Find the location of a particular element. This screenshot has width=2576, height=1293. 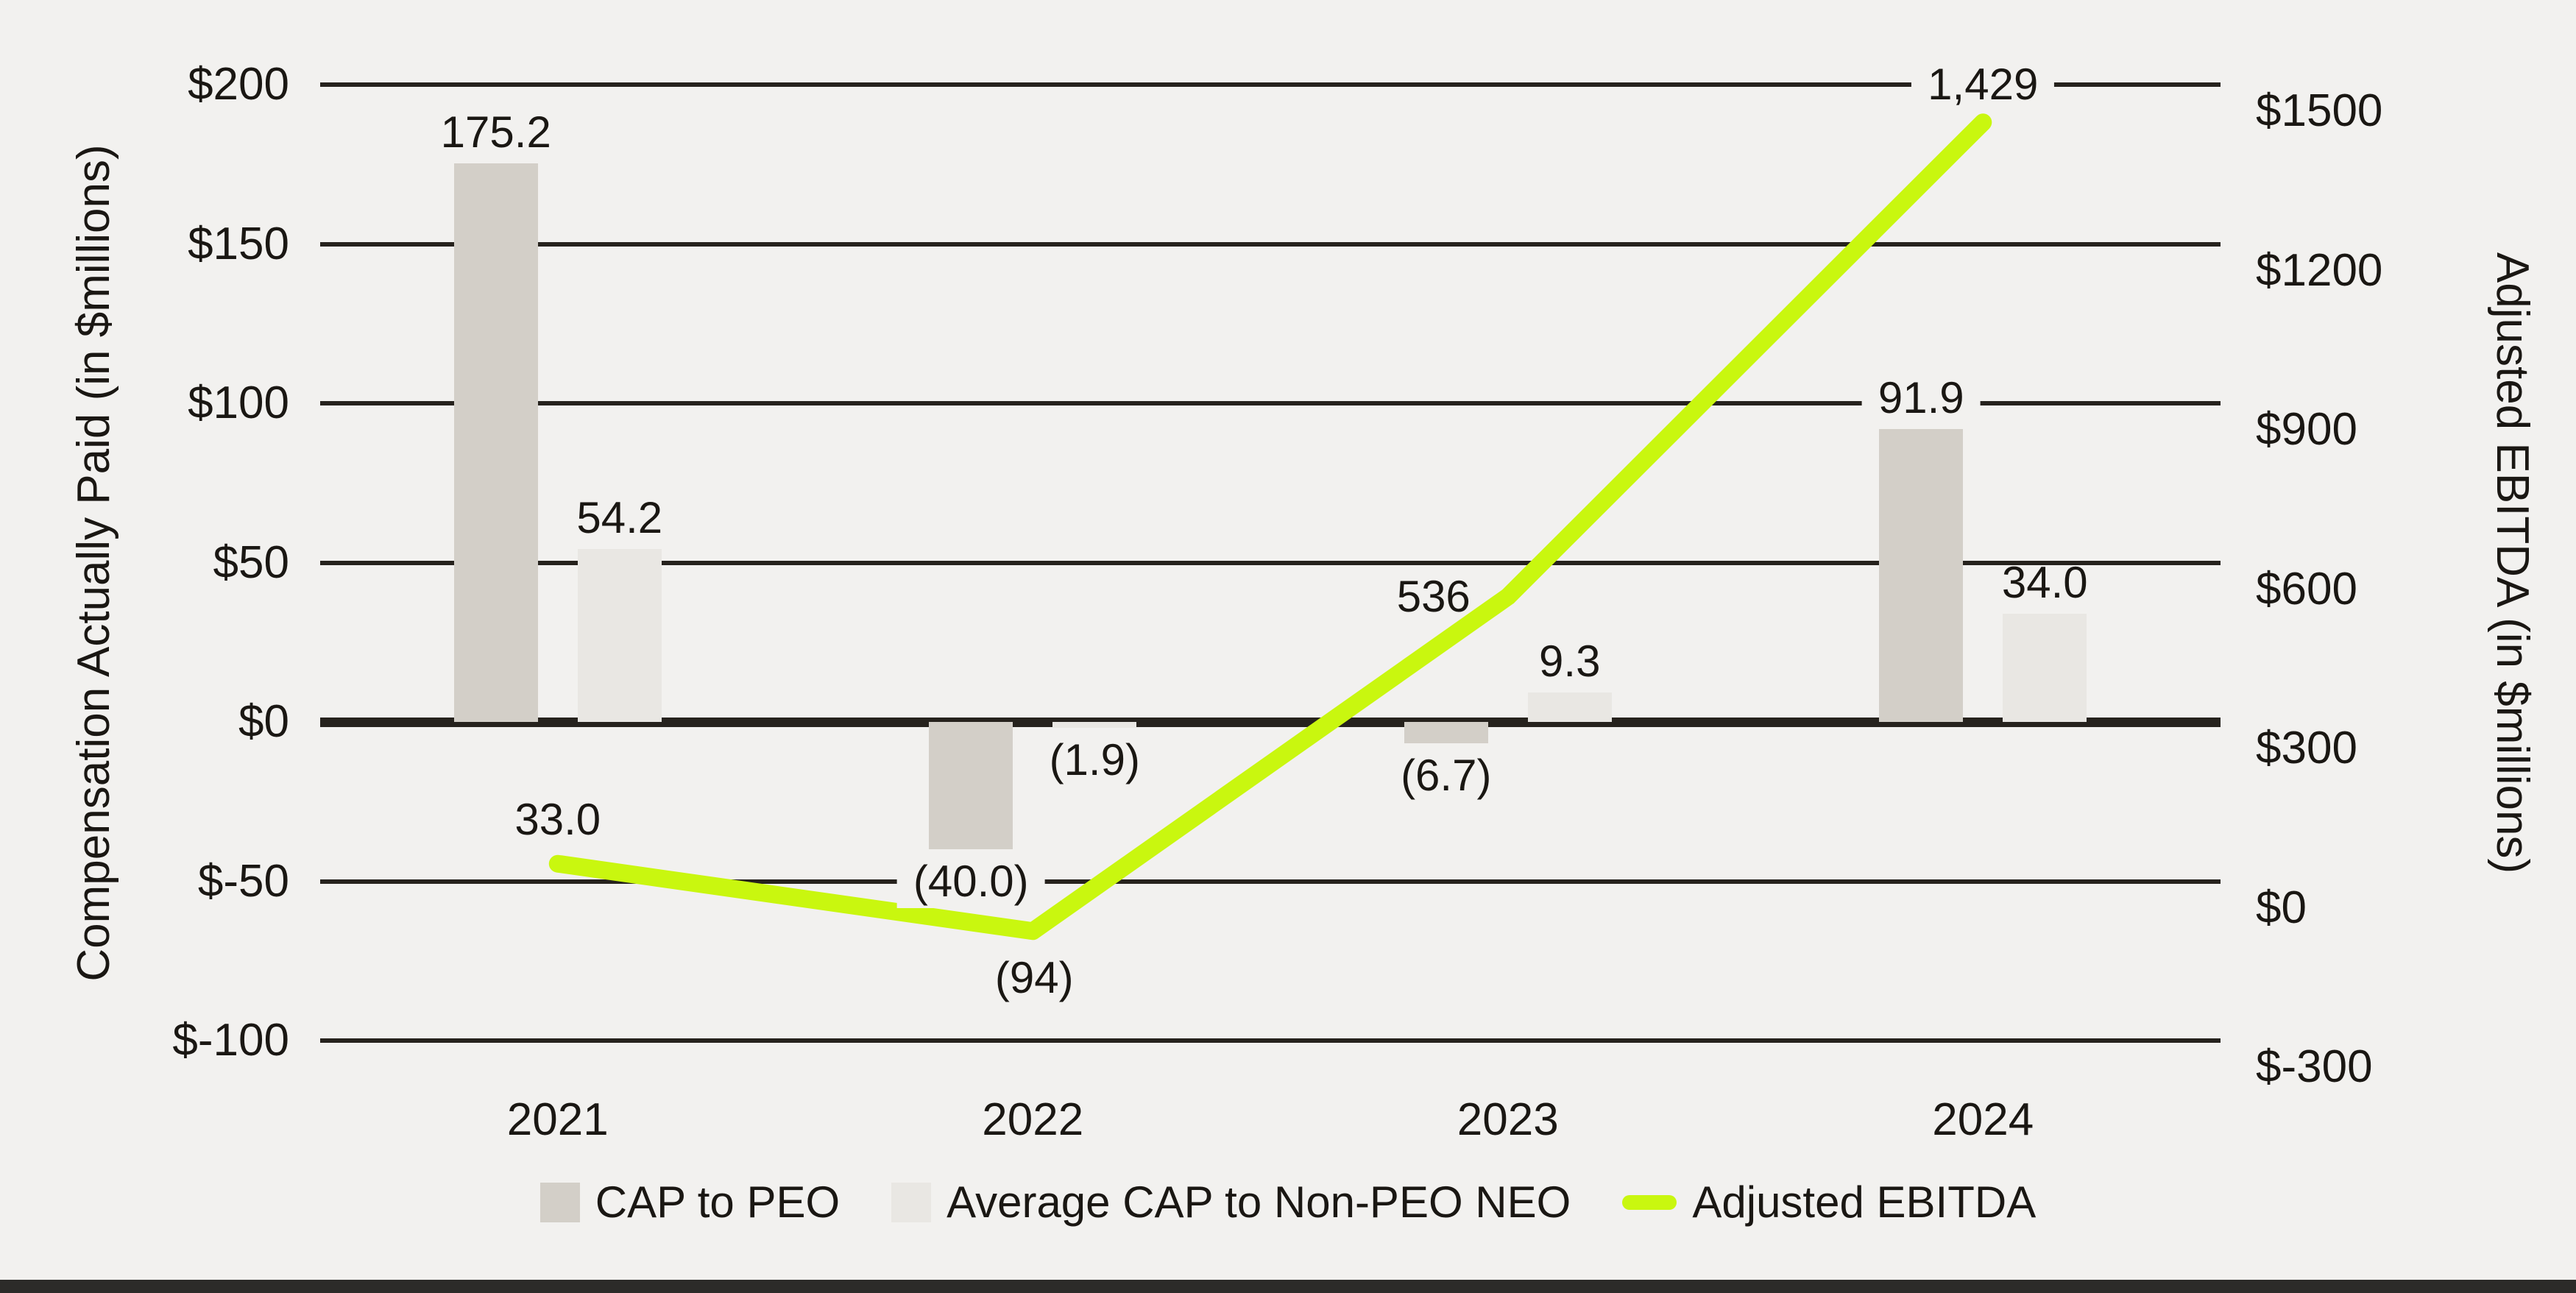

legend-label: Adjusted EBITDA is located at coordinates (1864, 1202).